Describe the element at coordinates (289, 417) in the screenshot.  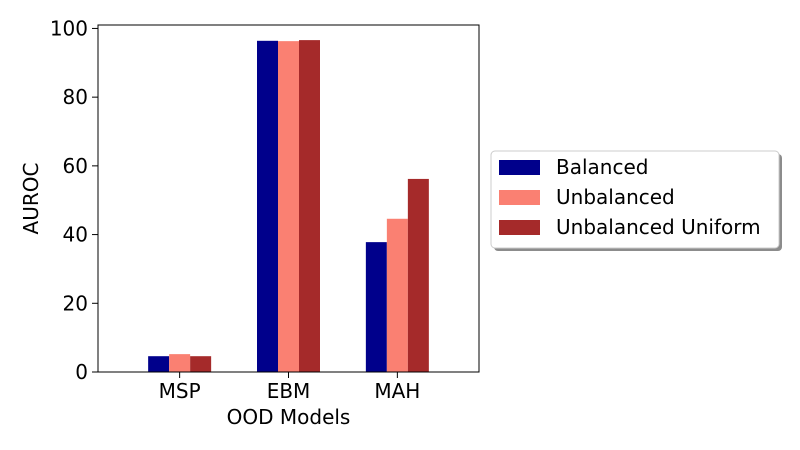
I see `x-axis-label: OOD Models` at that location.